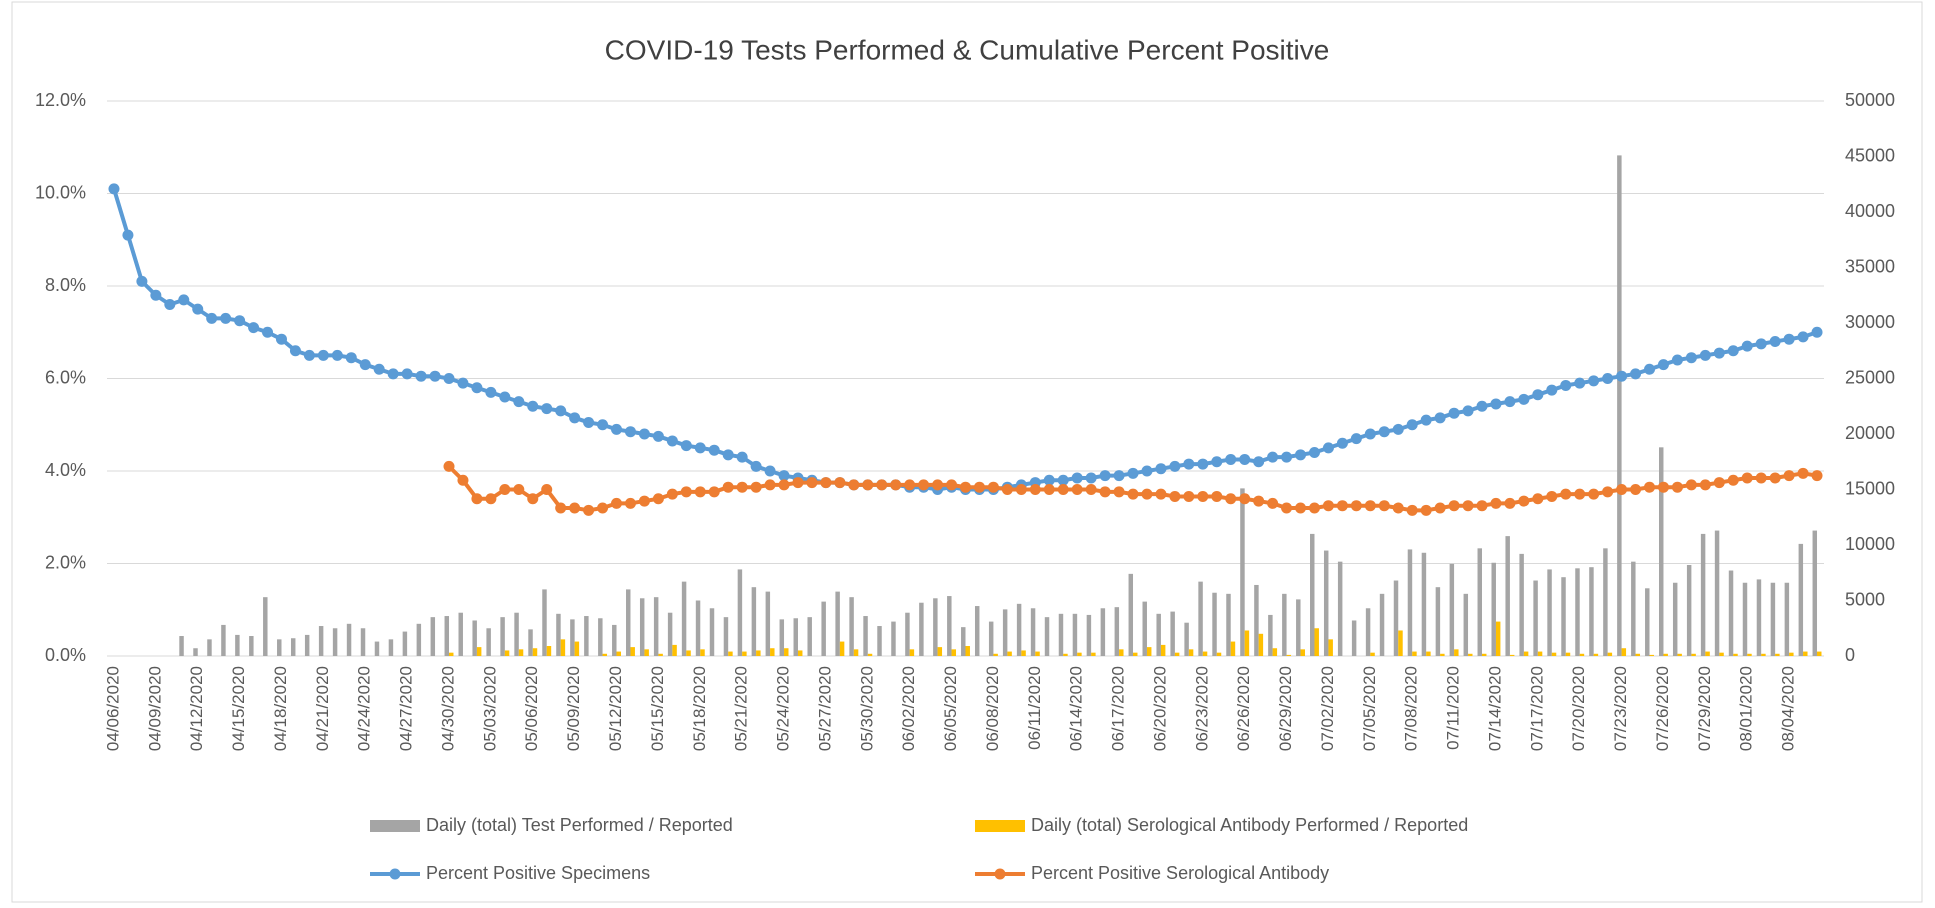 The image size is (1935, 908). I want to click on y-tick-label: 10.0%, so click(60, 192).